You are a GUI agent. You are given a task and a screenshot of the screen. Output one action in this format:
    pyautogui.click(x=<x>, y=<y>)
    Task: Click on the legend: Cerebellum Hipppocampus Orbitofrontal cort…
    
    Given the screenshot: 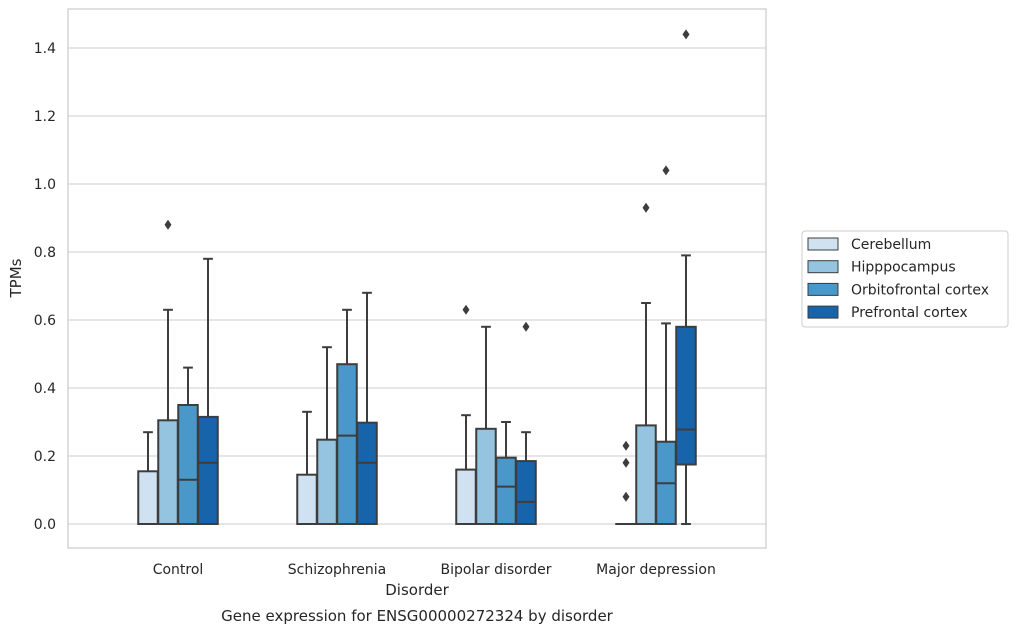 What is the action you would take?
    pyautogui.click(x=905, y=279)
    